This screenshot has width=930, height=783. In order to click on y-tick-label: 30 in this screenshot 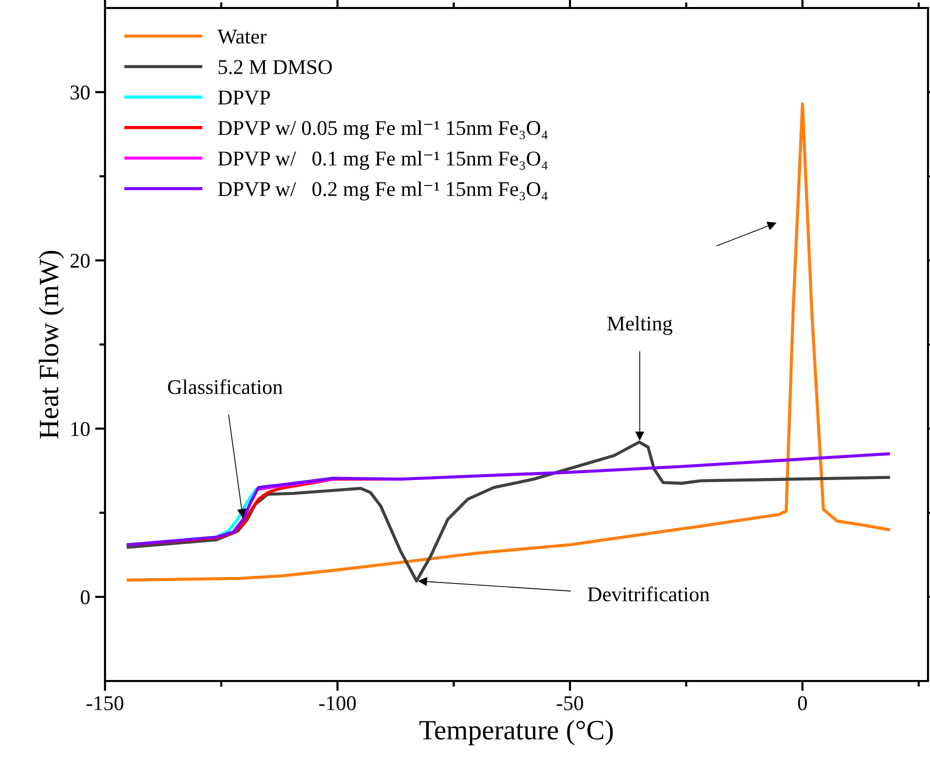, I will do `click(80, 93)`.